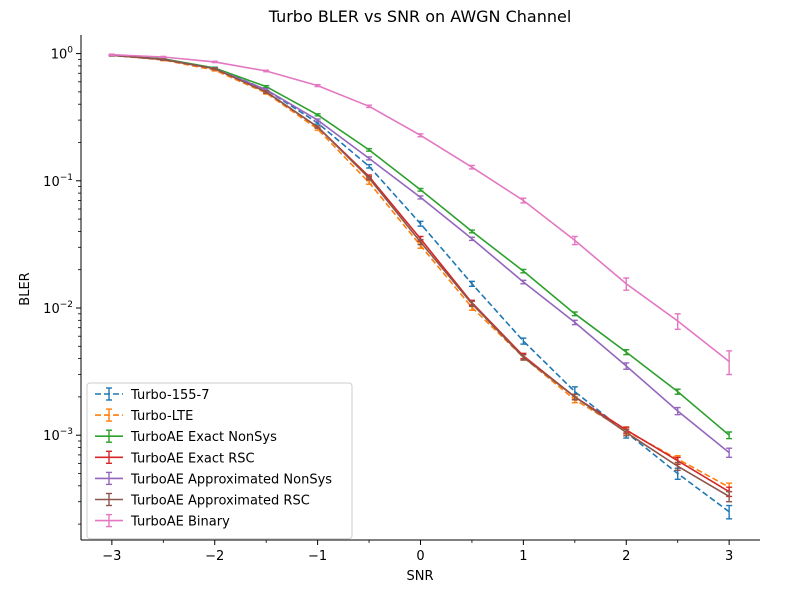 The image size is (800, 600). Describe the element at coordinates (111, 556) in the screenshot. I see `x-tick-label: −3` at that location.